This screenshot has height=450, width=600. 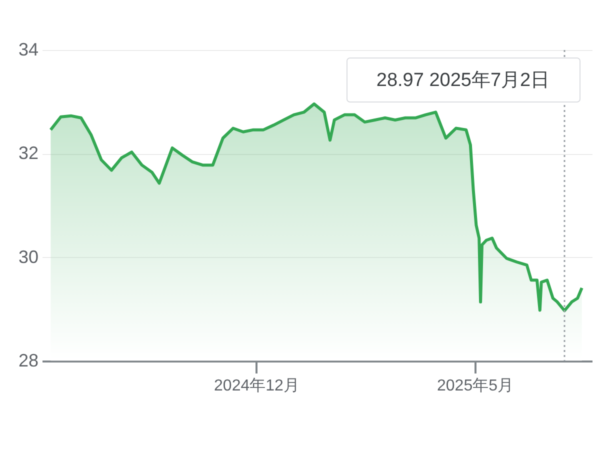 What do you see at coordinates (463, 80) in the screenshot?
I see `annotation: 28.97 2025年7月2日` at bounding box center [463, 80].